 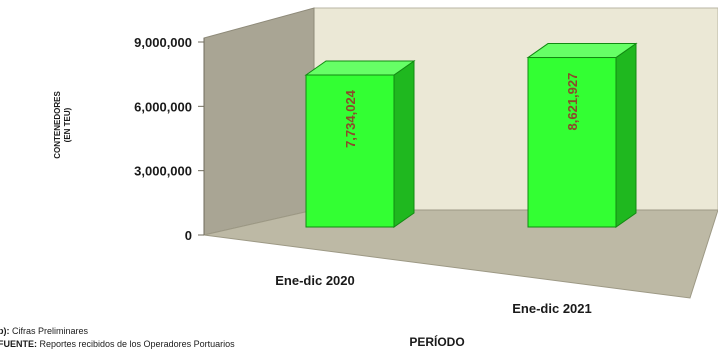 I want to click on preliminary-note: p): Cifras Preliminares, so click(x=44, y=331).